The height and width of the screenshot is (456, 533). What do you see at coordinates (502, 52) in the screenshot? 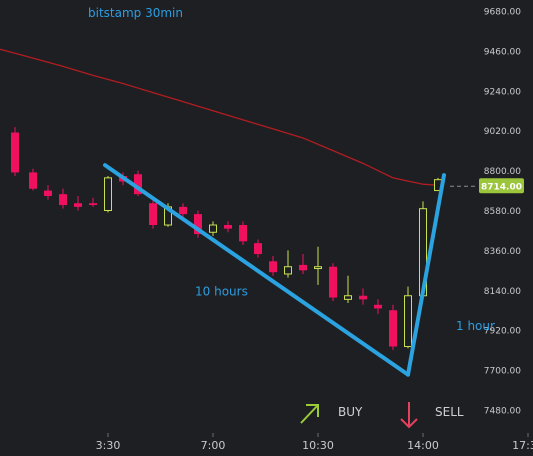
I see `y-tick-label: 9460.00` at bounding box center [502, 52].